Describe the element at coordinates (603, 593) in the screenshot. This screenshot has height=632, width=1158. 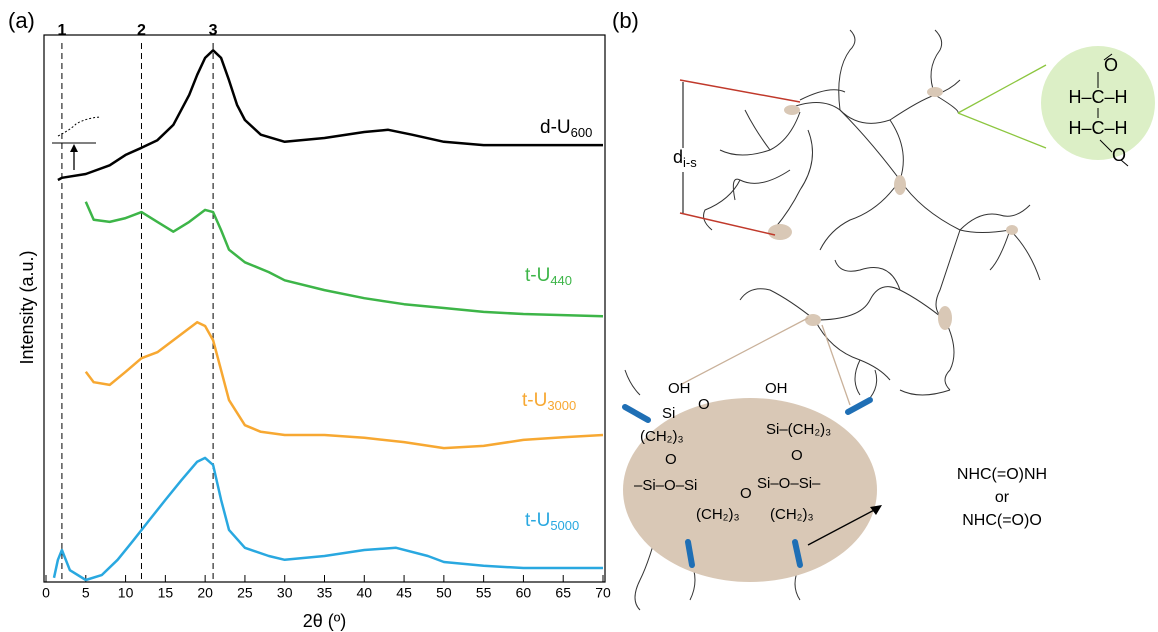
I see `x-tick-label: 70` at that location.